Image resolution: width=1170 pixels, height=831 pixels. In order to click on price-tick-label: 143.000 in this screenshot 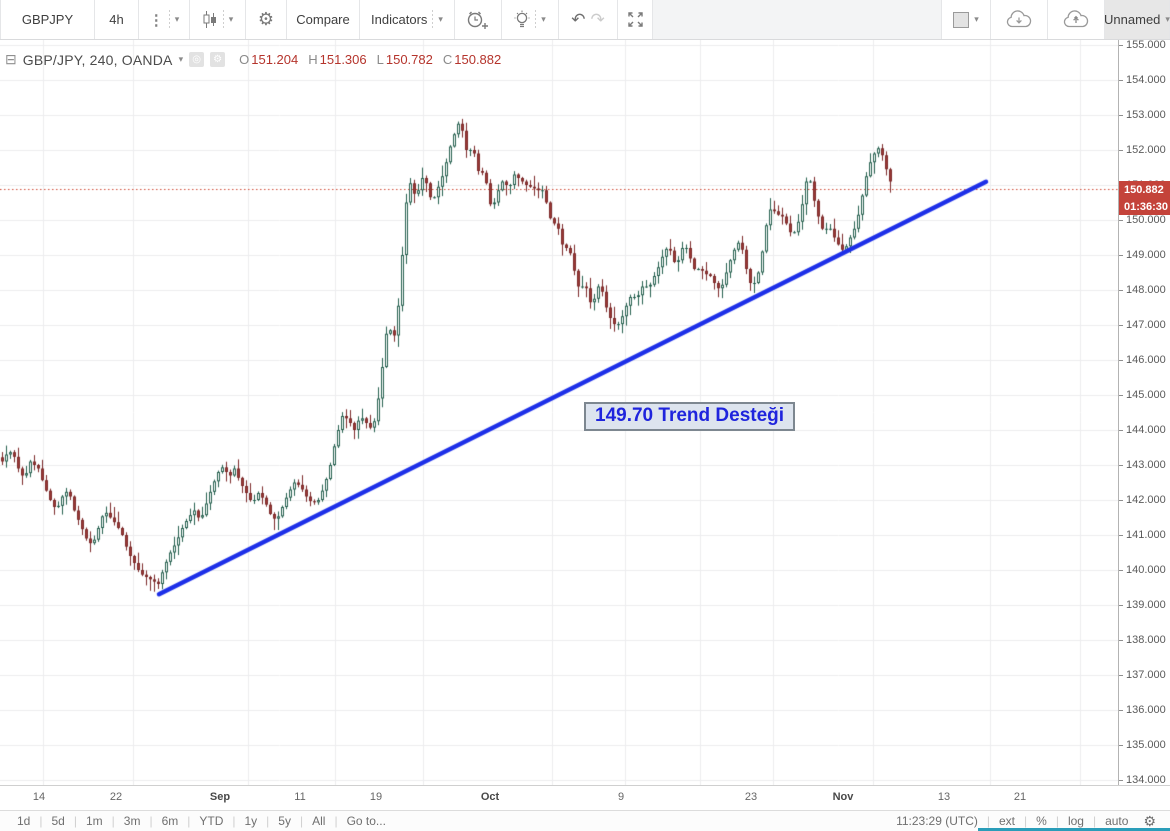, I will do `click(1142, 465)`.